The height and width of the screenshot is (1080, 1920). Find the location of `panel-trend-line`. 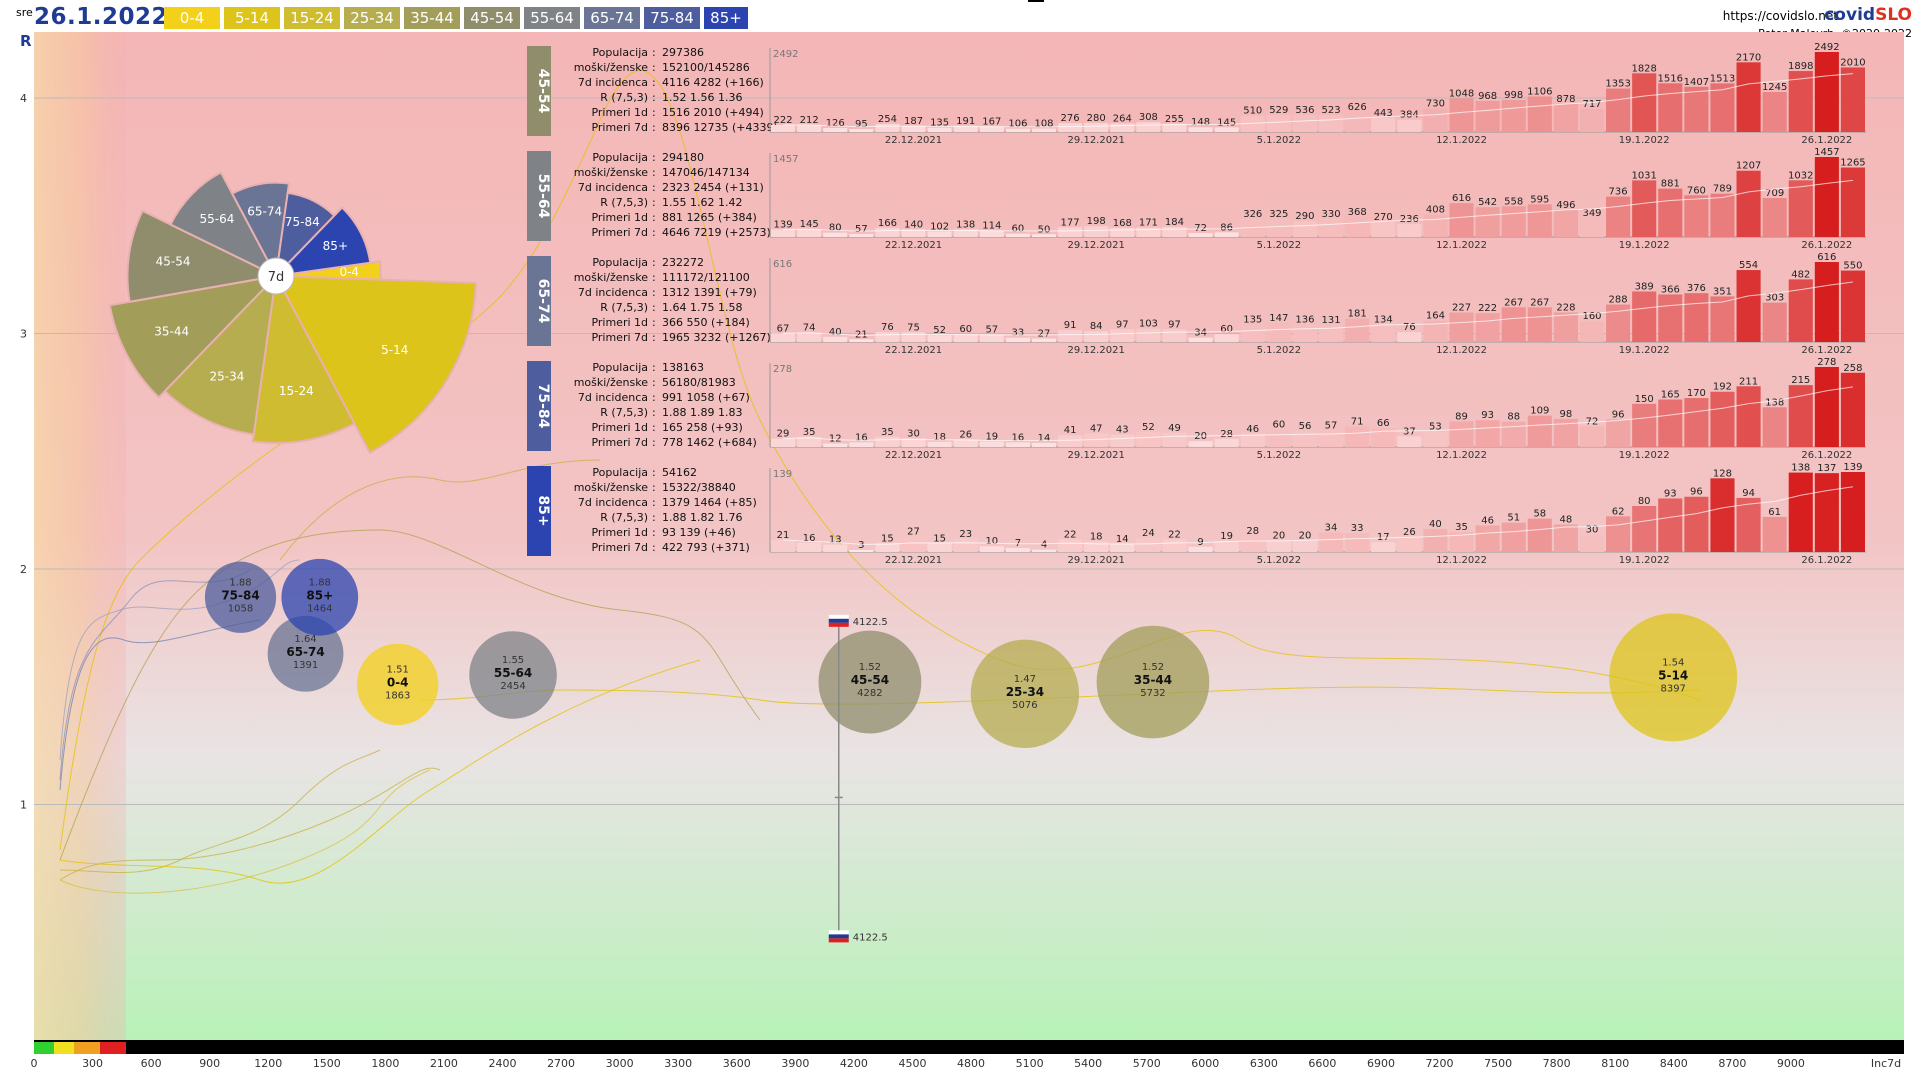

panel-trend-line is located at coordinates (1318, 205).